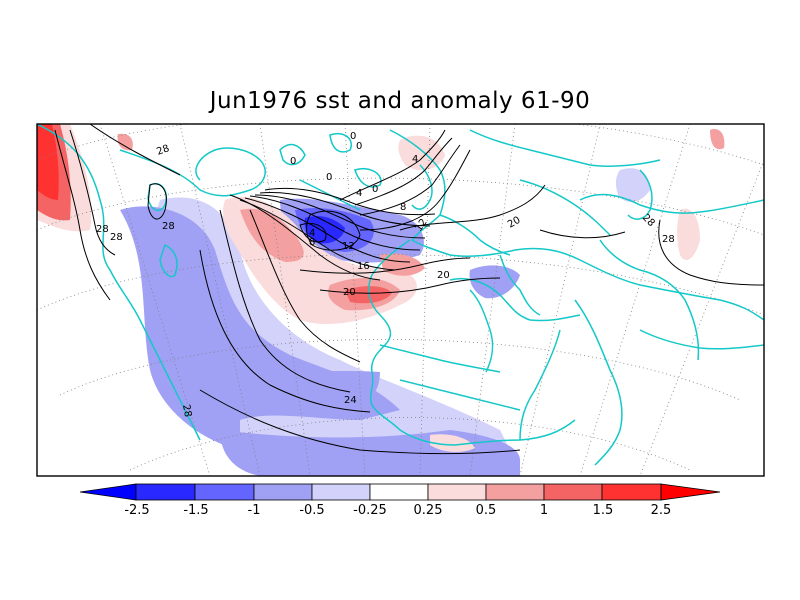 The width and height of the screenshot is (800, 600). Describe the element at coordinates (254, 510) in the screenshot. I see `colorbar-tick: -1` at that location.